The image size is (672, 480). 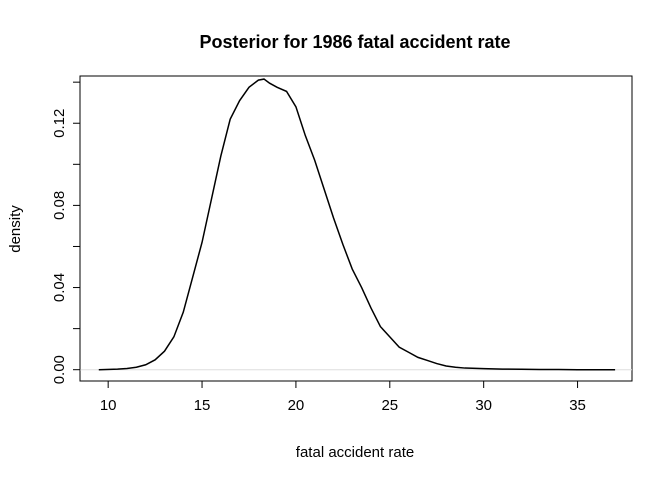 What do you see at coordinates (66, 232) in the screenshot?
I see `y-axis: 0.00 0.04 0.08 0.12` at bounding box center [66, 232].